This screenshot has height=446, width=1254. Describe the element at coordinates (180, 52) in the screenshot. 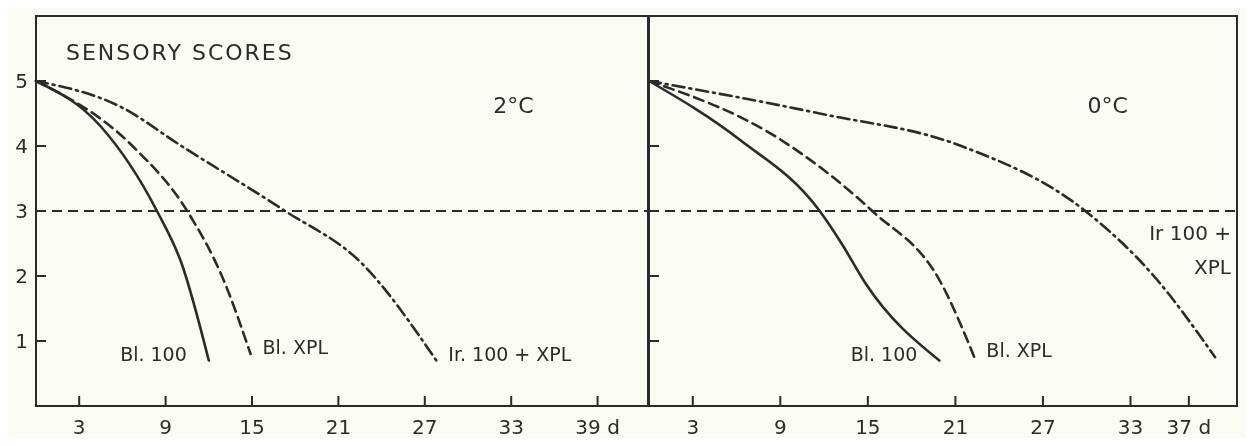

I see `text: SENSORY SCORES` at that location.